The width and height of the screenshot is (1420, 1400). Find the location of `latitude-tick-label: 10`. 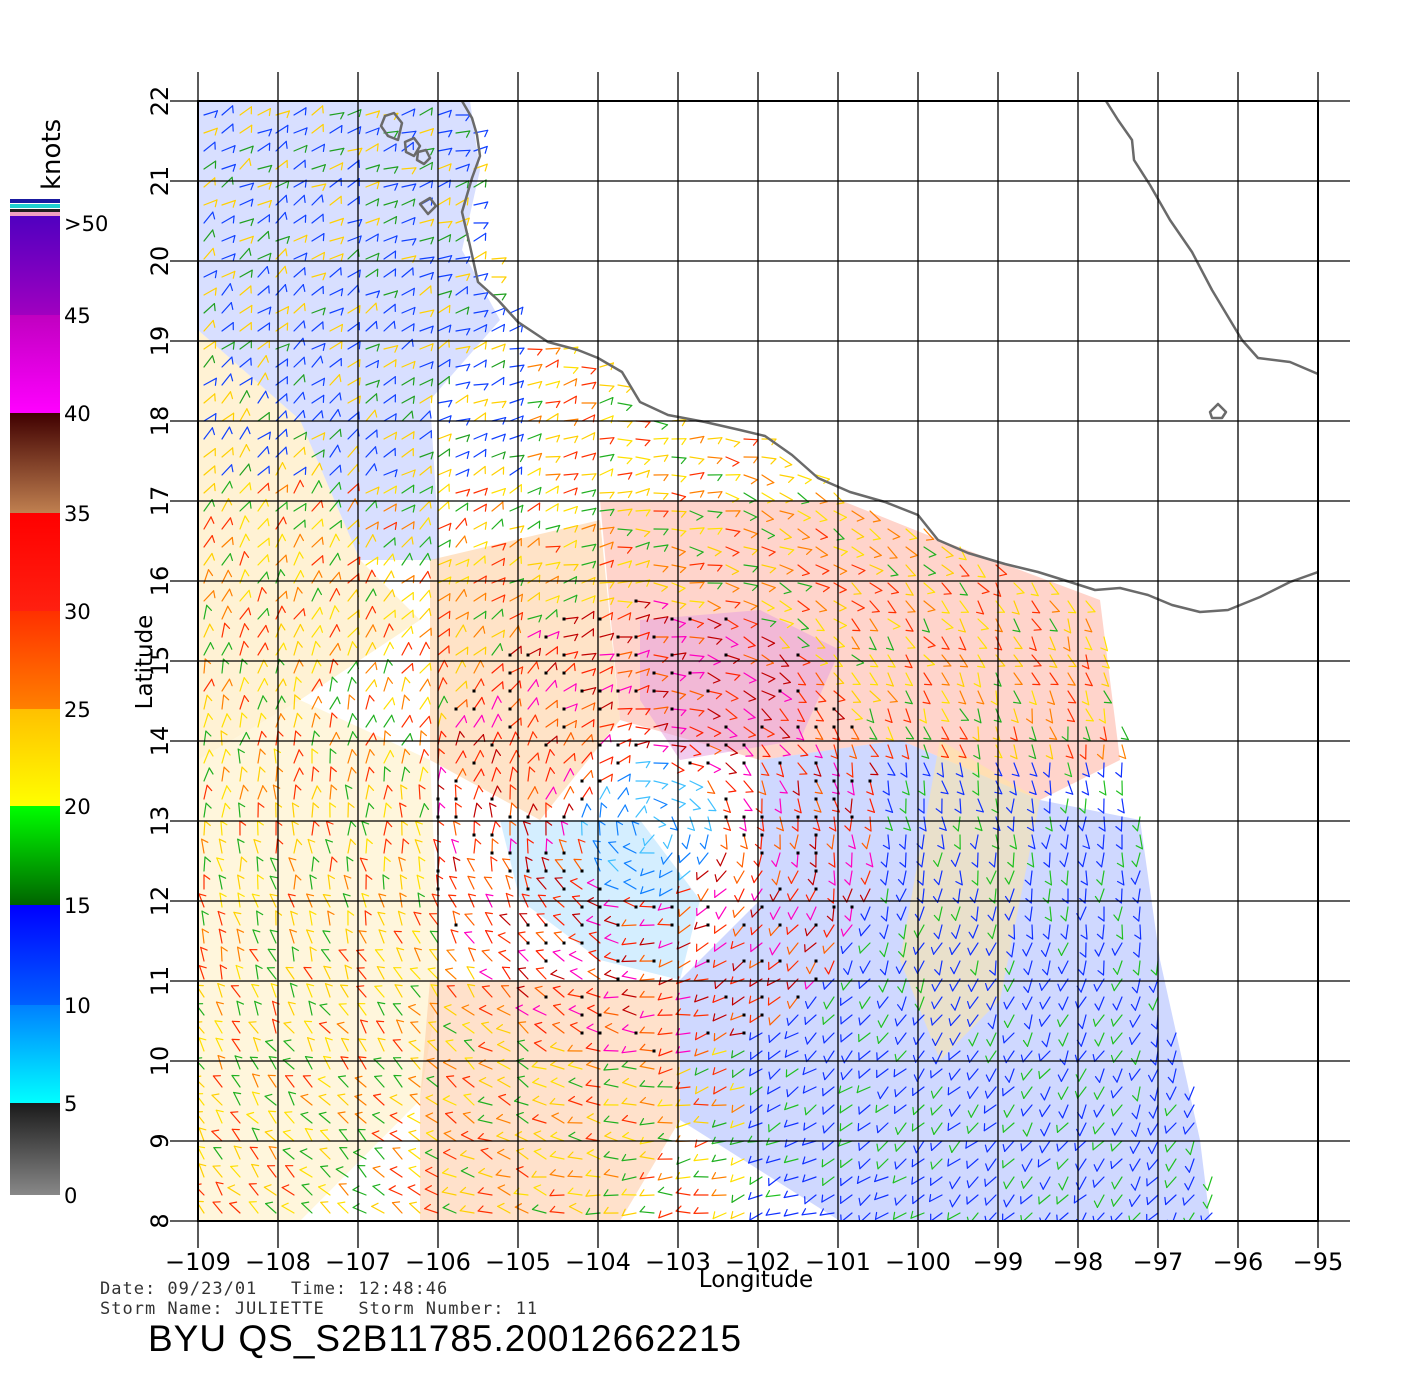

latitude-tick-label: 10 is located at coordinates (160, 1061).